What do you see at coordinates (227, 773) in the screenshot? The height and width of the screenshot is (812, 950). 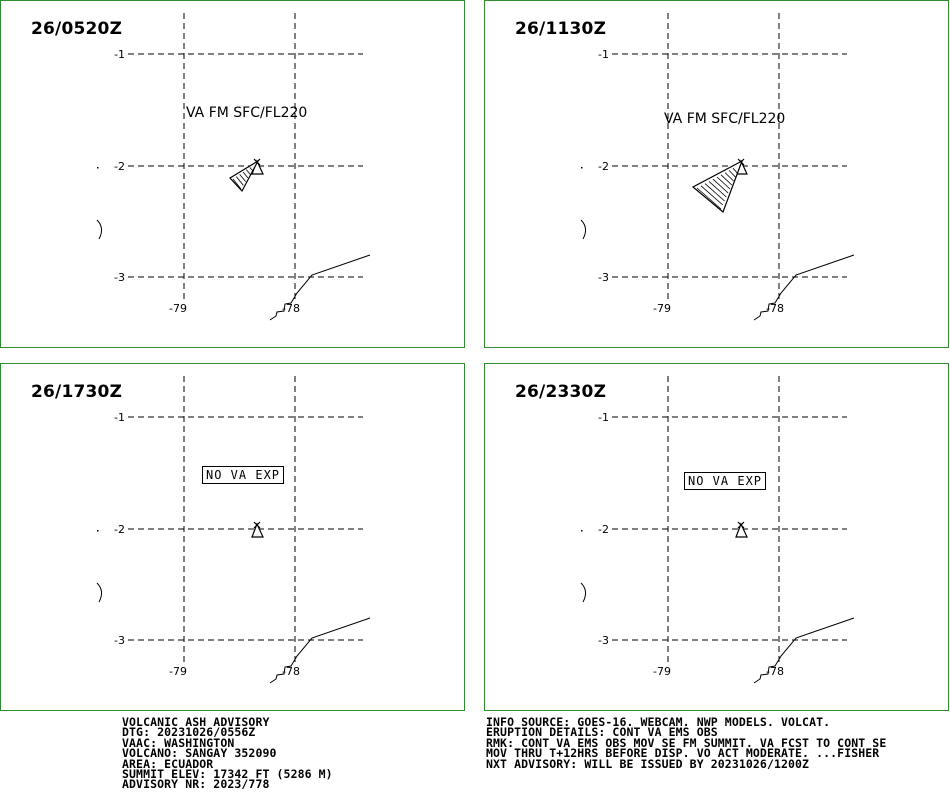 I see `advisory-line: SUMMIT ELEV: 17342 FT (5286 M)` at bounding box center [227, 773].